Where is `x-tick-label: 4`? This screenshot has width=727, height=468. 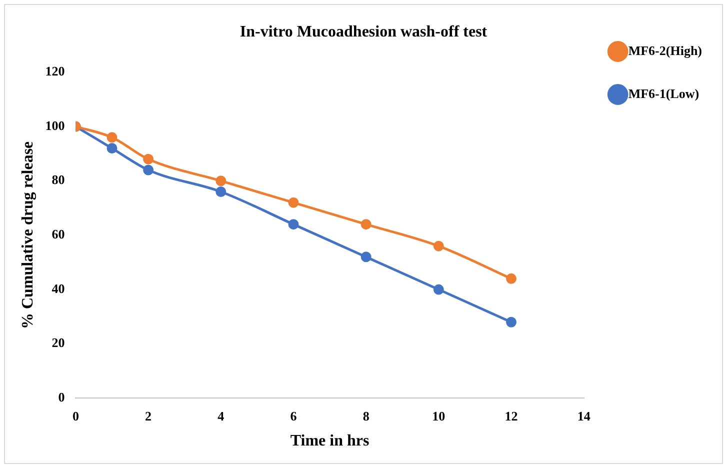 x-tick-label: 4 is located at coordinates (221, 416).